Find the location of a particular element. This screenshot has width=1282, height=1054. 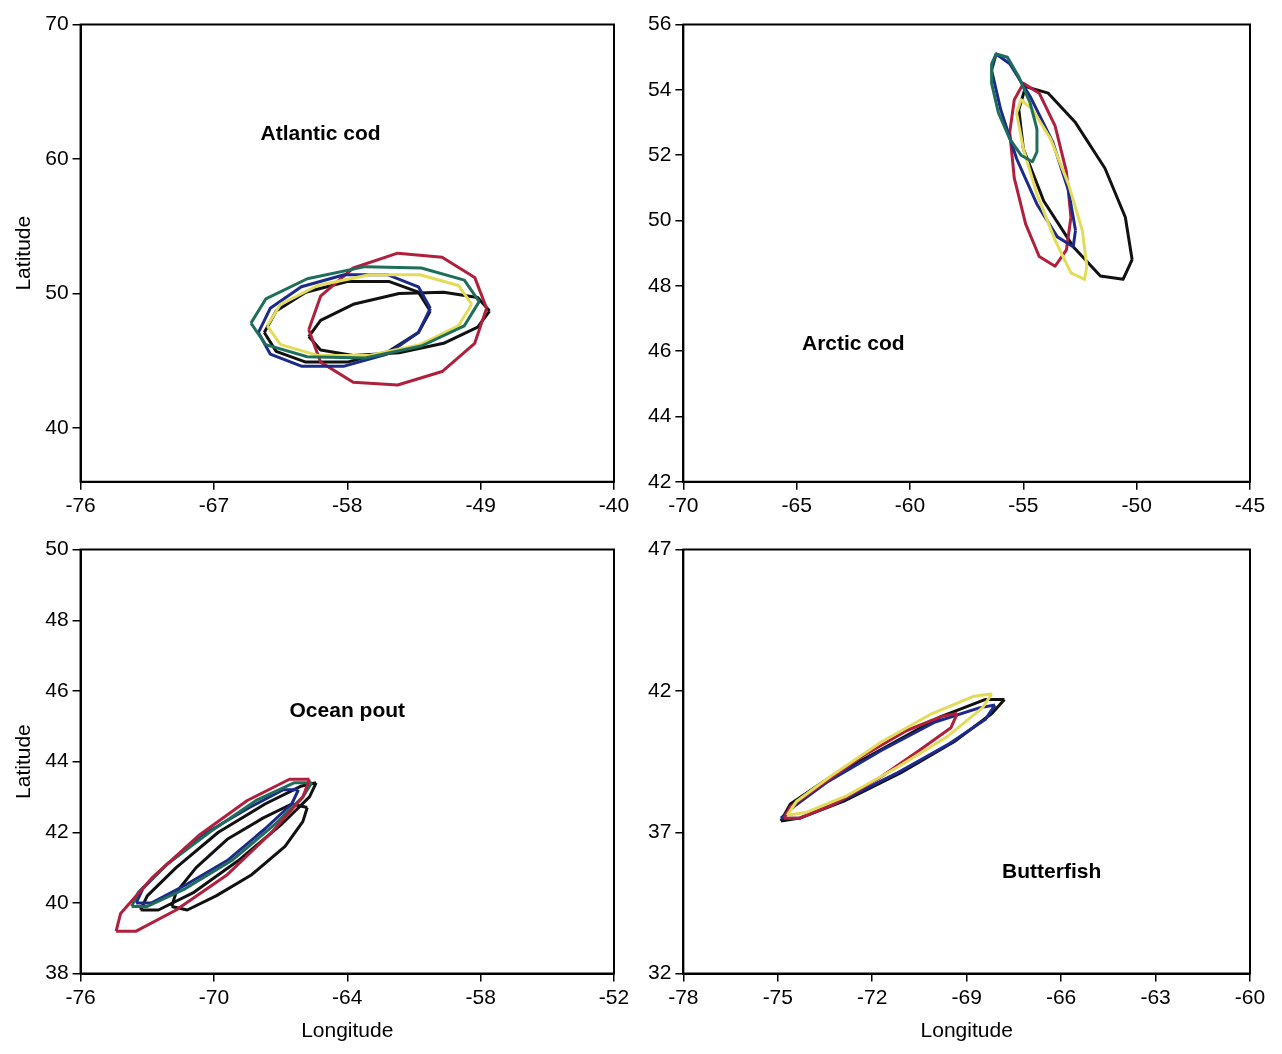

y-tick-label: 47 is located at coordinates (660, 548).